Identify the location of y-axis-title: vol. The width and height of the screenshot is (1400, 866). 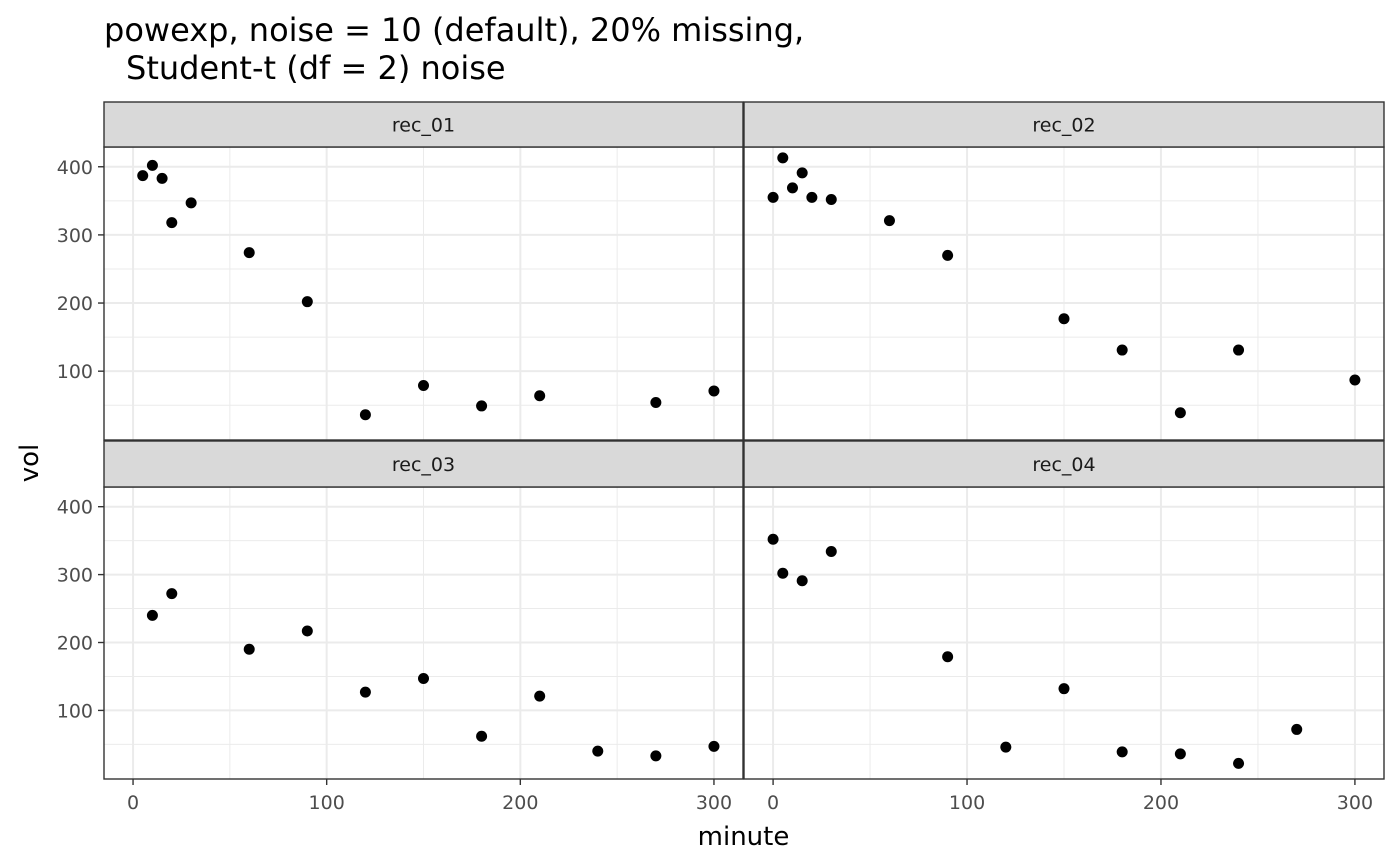
(30, 463).